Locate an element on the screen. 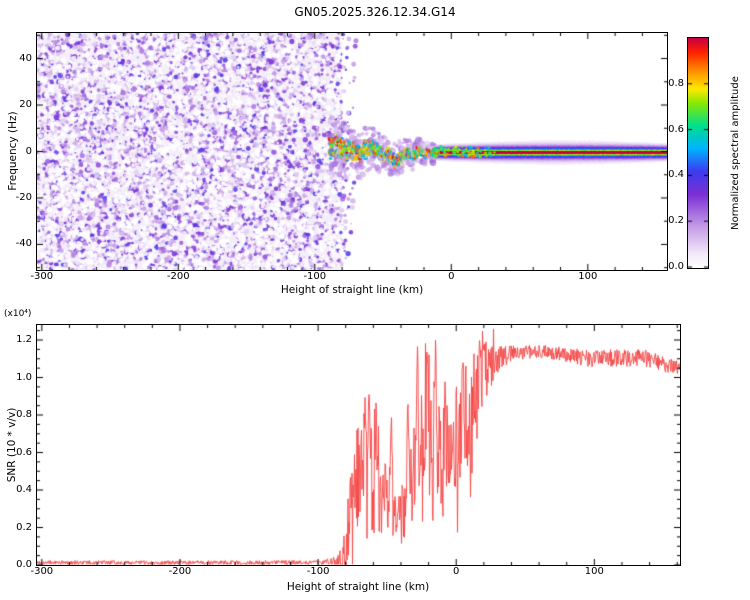 This screenshot has width=750, height=600. bottom-y-tick-label: 0.8 is located at coordinates (24, 414).